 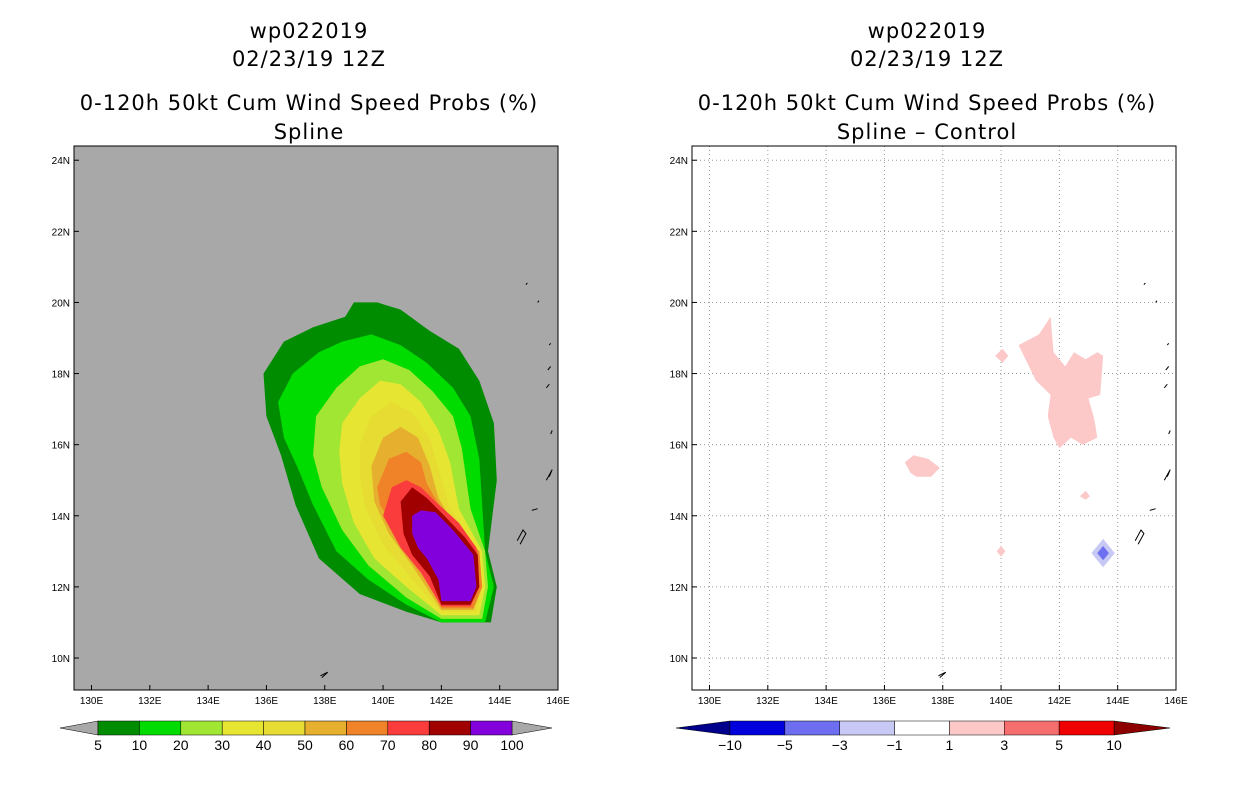 I want to click on y-tick-label: 22N, so click(x=61, y=232).